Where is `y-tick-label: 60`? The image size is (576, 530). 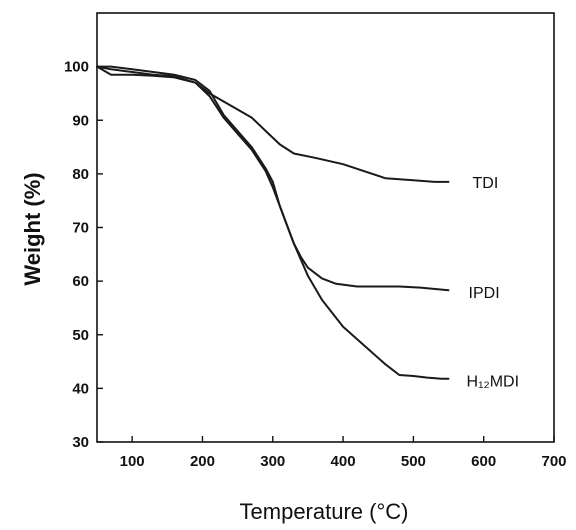 y-tick-label: 60 is located at coordinates (80, 281).